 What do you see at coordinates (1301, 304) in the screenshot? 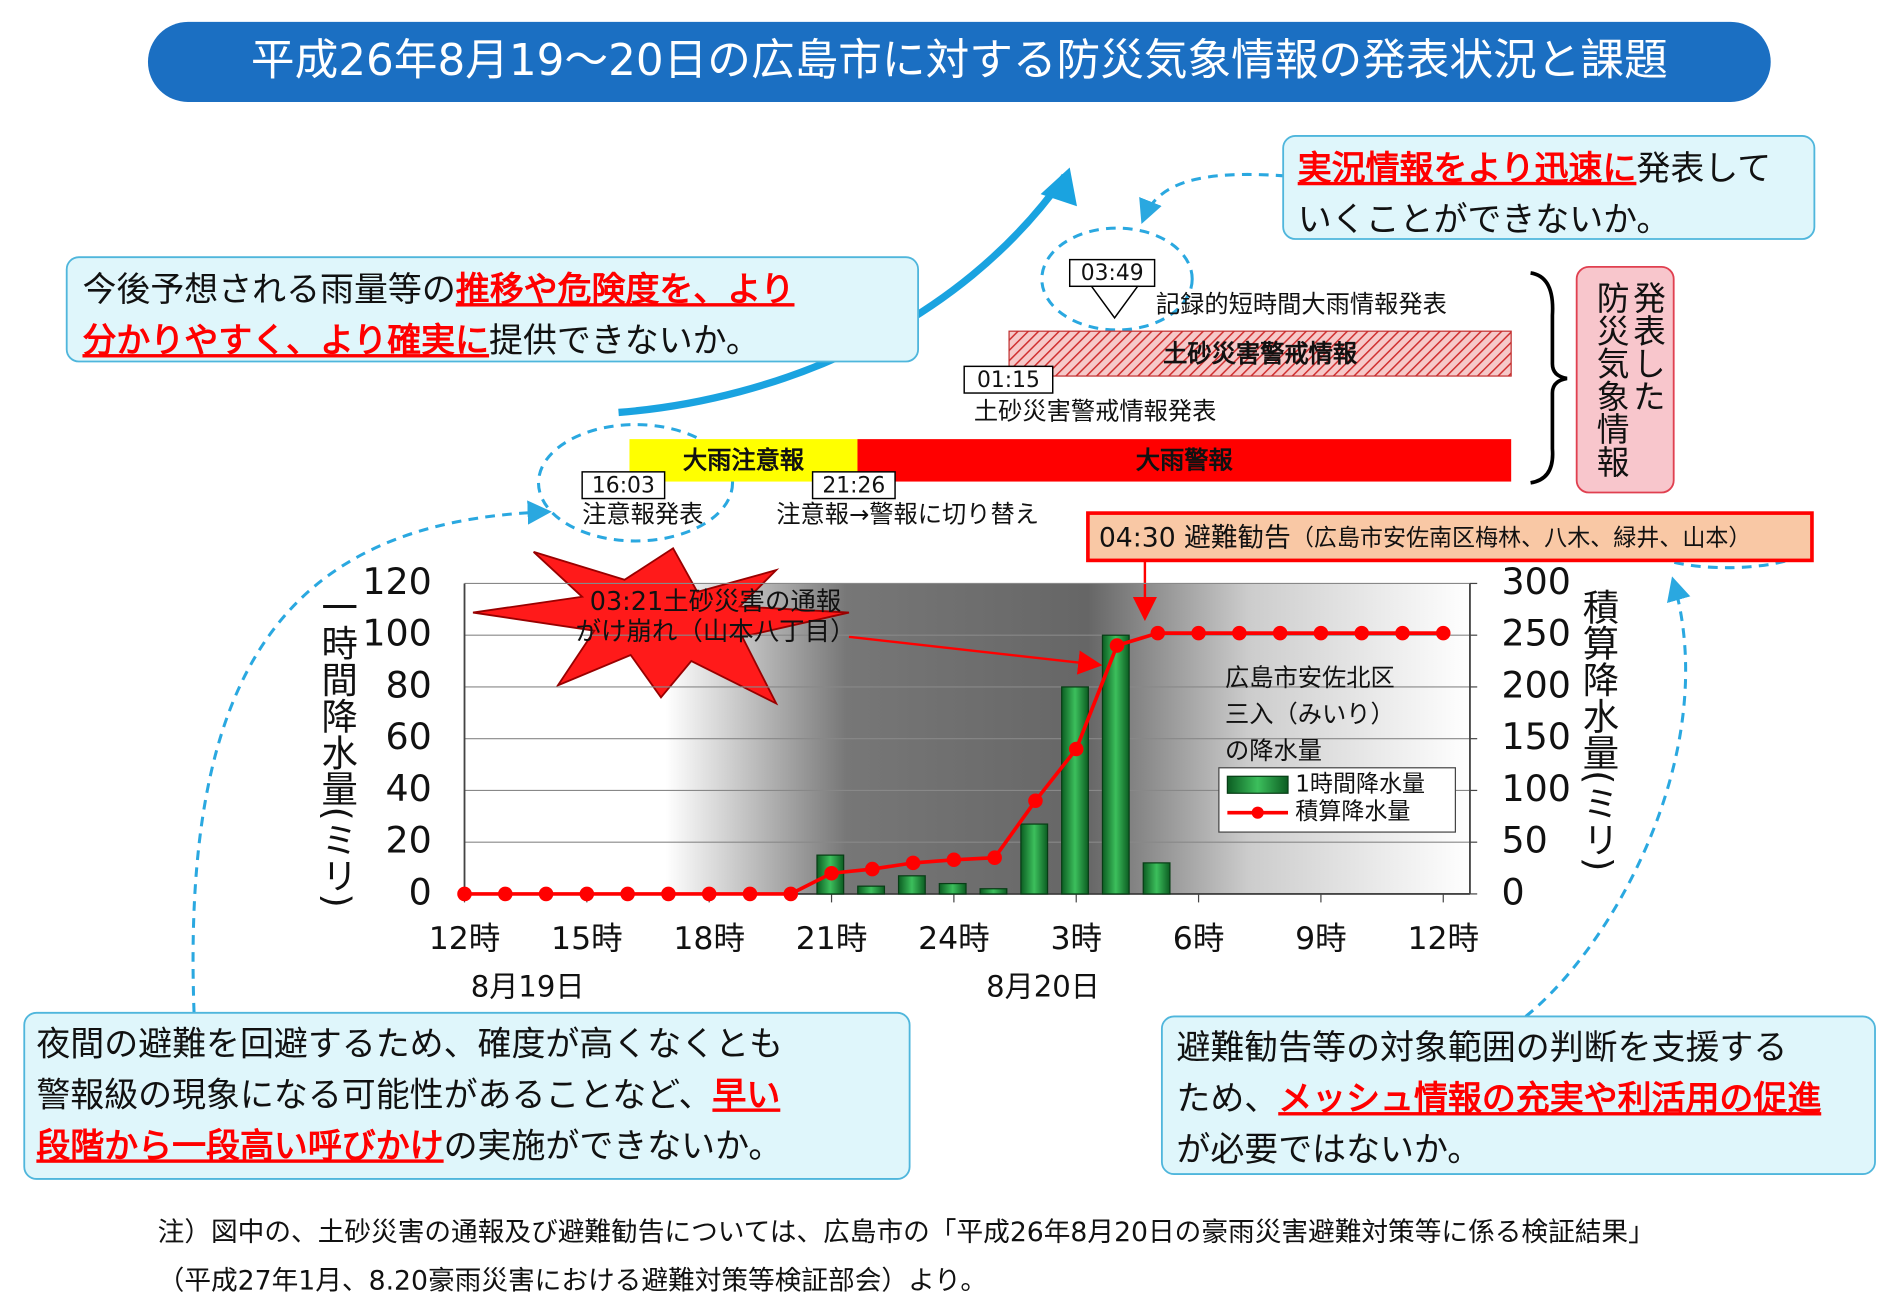
I see `event-label: 記録的短時間大雨情報発表` at bounding box center [1301, 304].